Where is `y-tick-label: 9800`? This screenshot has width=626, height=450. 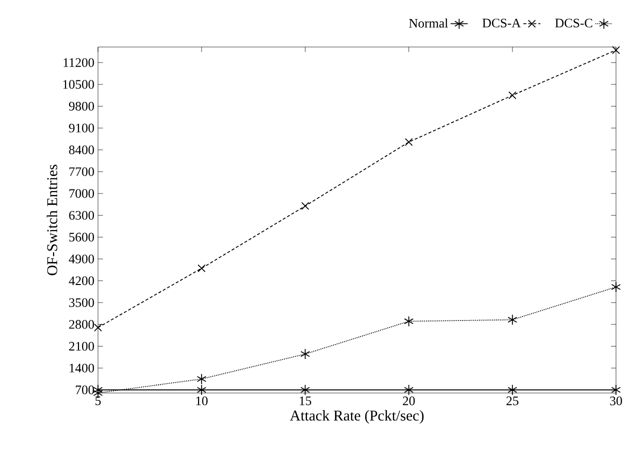 y-tick-label: 9800 is located at coordinates (81, 106).